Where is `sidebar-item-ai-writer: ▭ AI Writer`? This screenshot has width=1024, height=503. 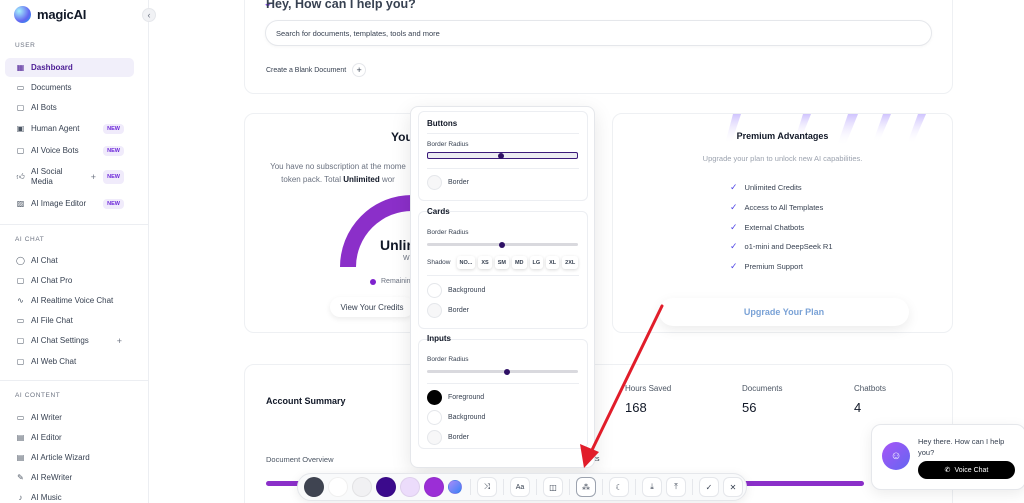 sidebar-item-ai-writer: ▭ AI Writer is located at coordinates (69, 417).